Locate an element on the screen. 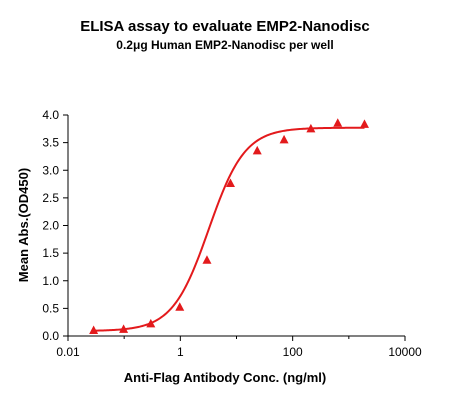 Image resolution: width=451 pixels, height=400 pixels. chart-title: ELISA assay to evaluate EMP2-Nanodisc is located at coordinates (225, 26).